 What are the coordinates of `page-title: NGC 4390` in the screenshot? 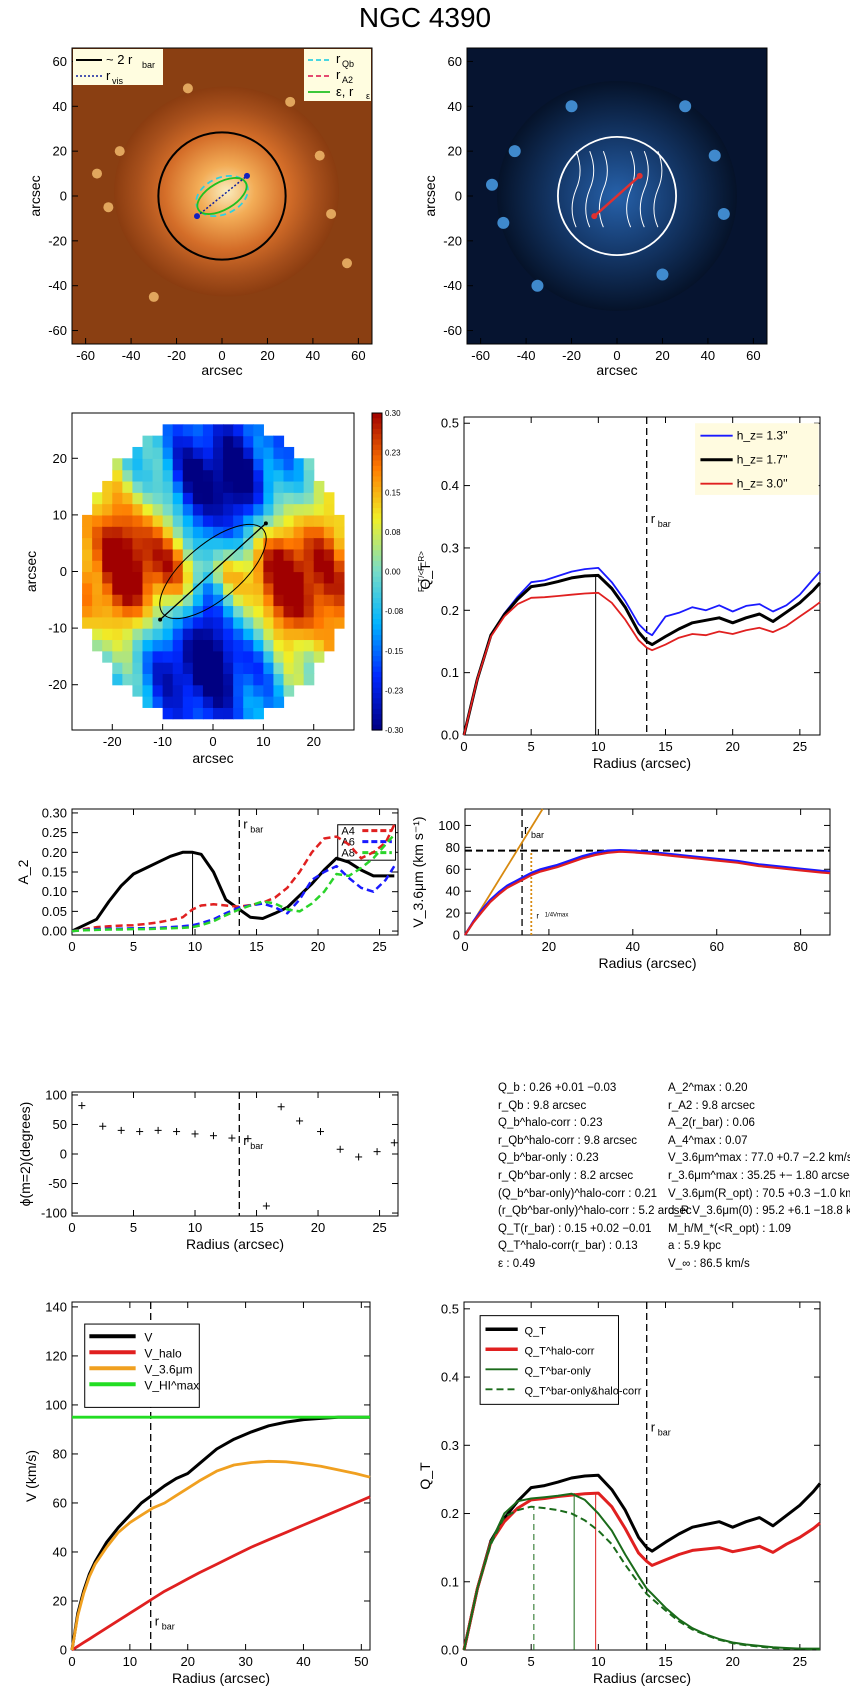 It's located at (425, 17).